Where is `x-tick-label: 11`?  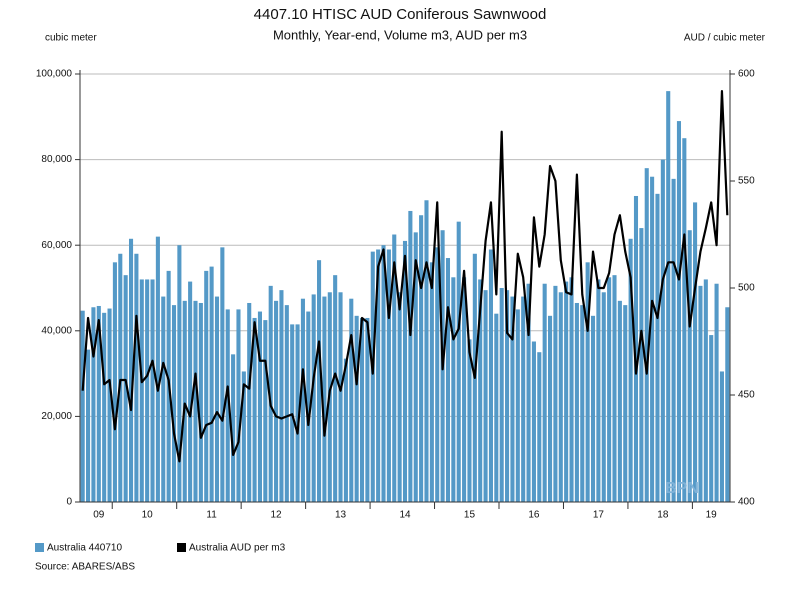
x-tick-label: 11 is located at coordinates (211, 515).